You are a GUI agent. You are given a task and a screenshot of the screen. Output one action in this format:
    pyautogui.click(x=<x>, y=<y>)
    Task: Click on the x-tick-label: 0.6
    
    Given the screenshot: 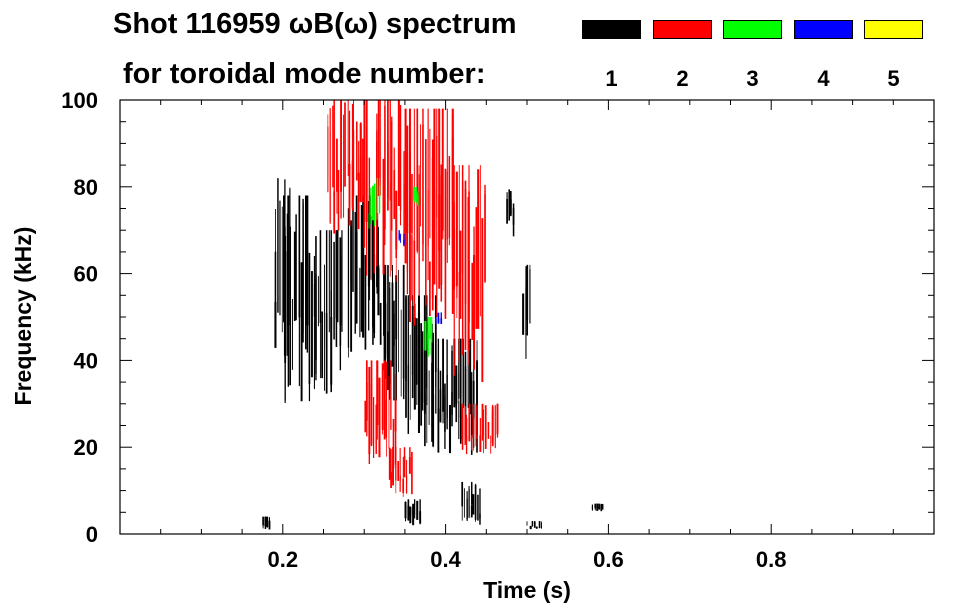 What is the action you would take?
    pyautogui.click(x=608, y=559)
    